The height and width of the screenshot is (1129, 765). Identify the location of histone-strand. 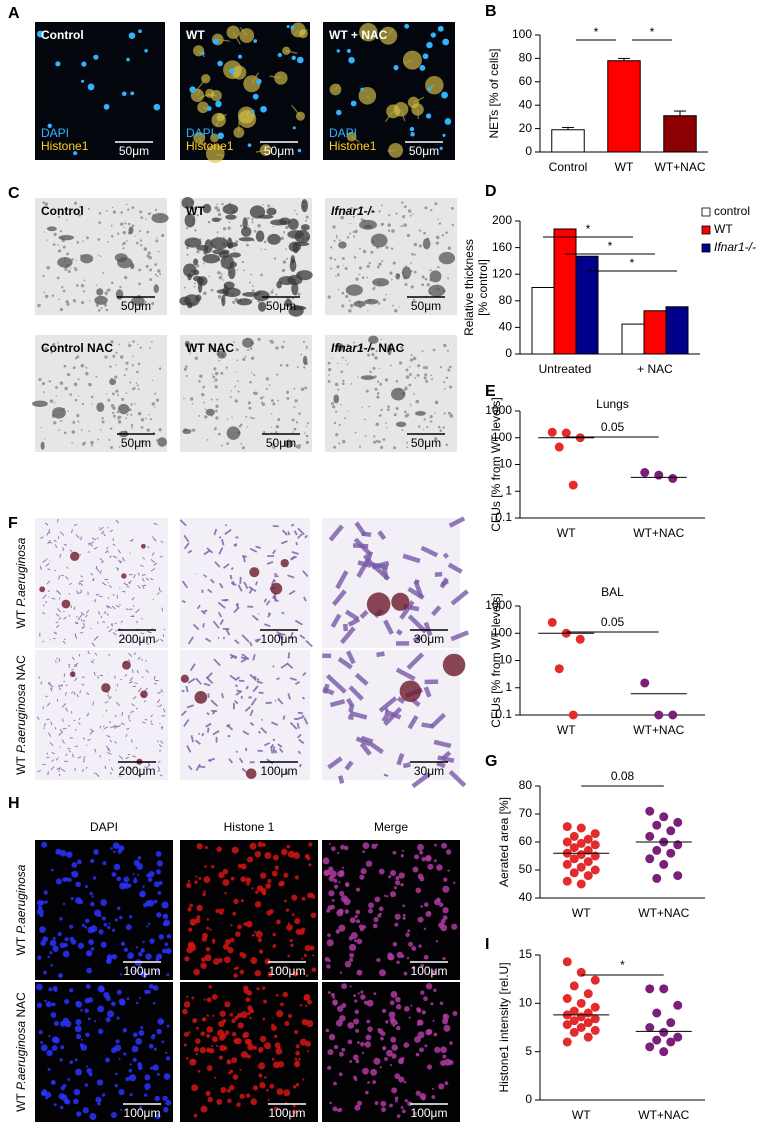
(296, 32).